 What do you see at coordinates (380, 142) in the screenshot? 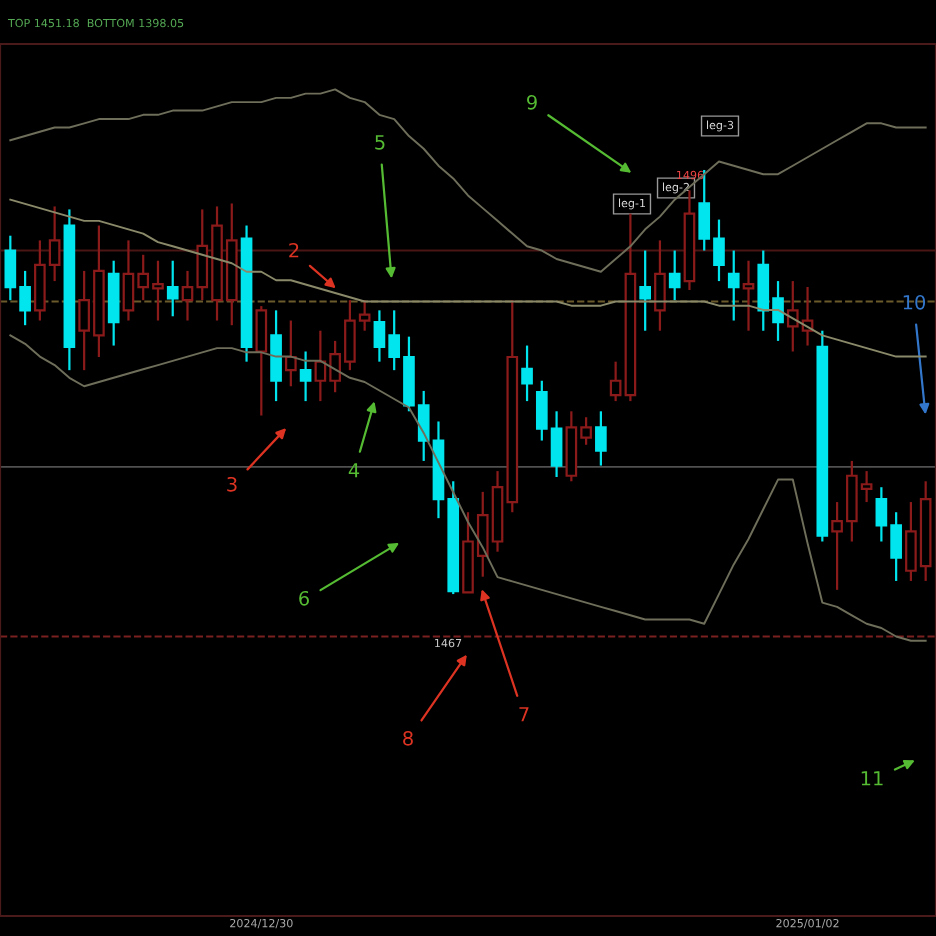
I see `text: 5` at bounding box center [380, 142].